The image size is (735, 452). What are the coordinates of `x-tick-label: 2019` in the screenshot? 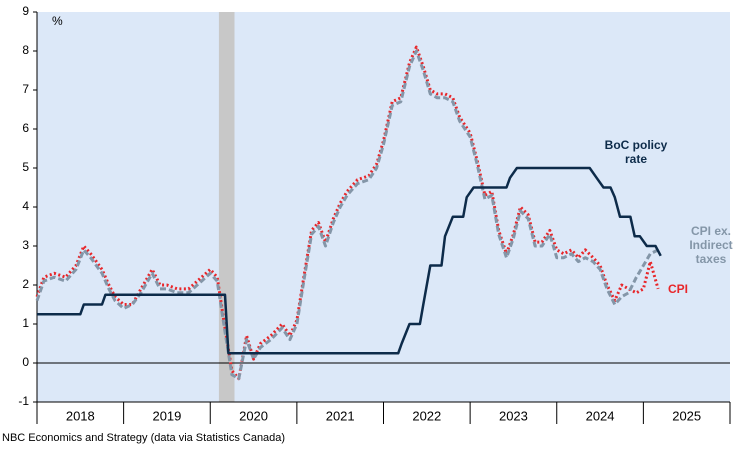 It's located at (166, 415).